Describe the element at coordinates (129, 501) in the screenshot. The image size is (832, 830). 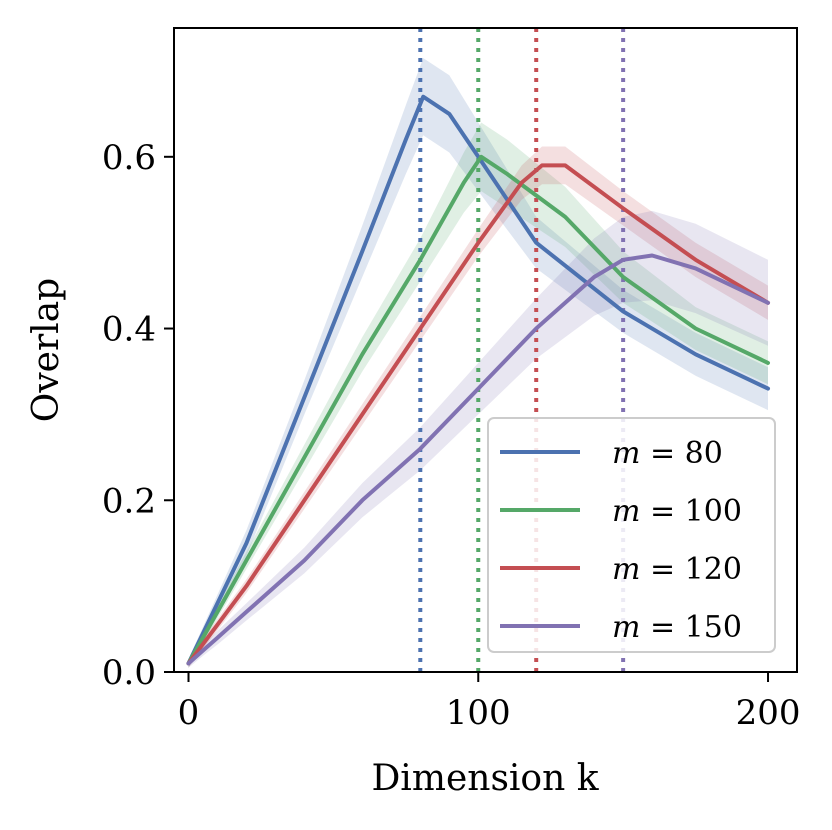
I see `y-tick-label-0.2: 0.2` at that location.